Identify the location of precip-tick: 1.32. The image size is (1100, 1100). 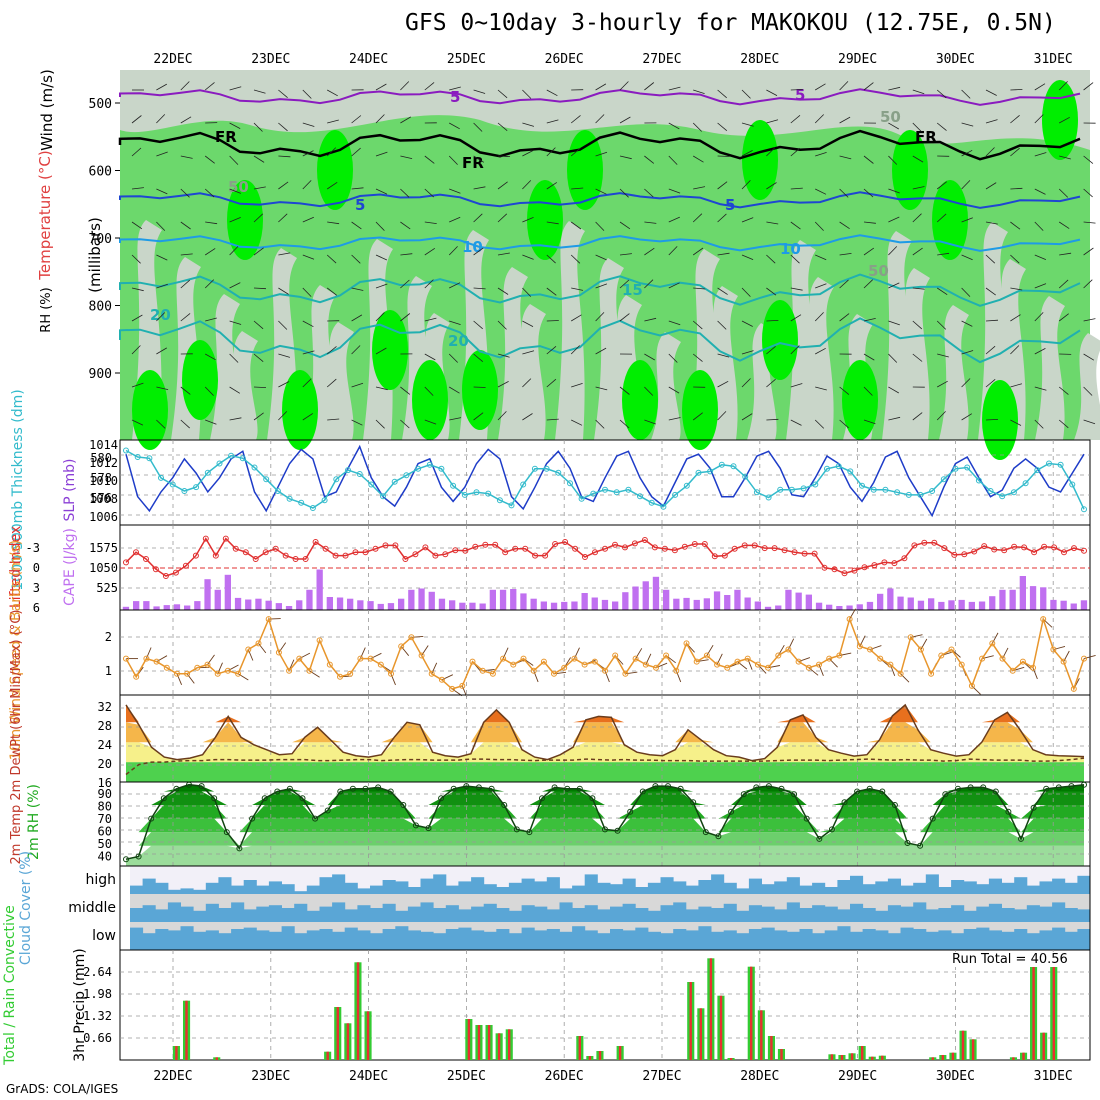
(97, 1016).